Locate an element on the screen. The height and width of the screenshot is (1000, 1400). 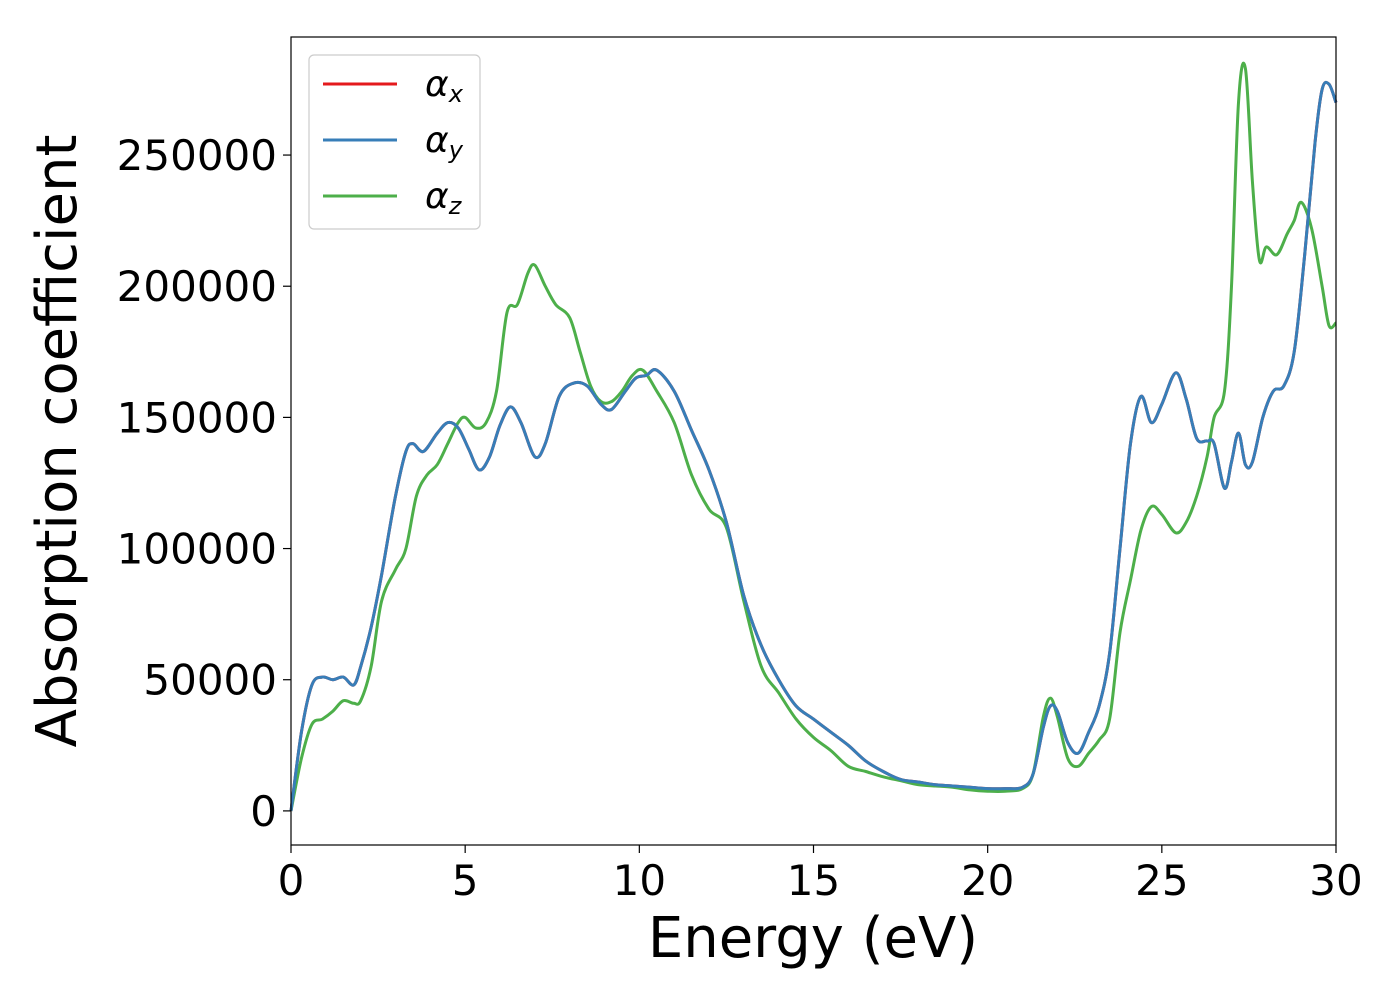
y-tick-label: 250000 is located at coordinates (197, 155).